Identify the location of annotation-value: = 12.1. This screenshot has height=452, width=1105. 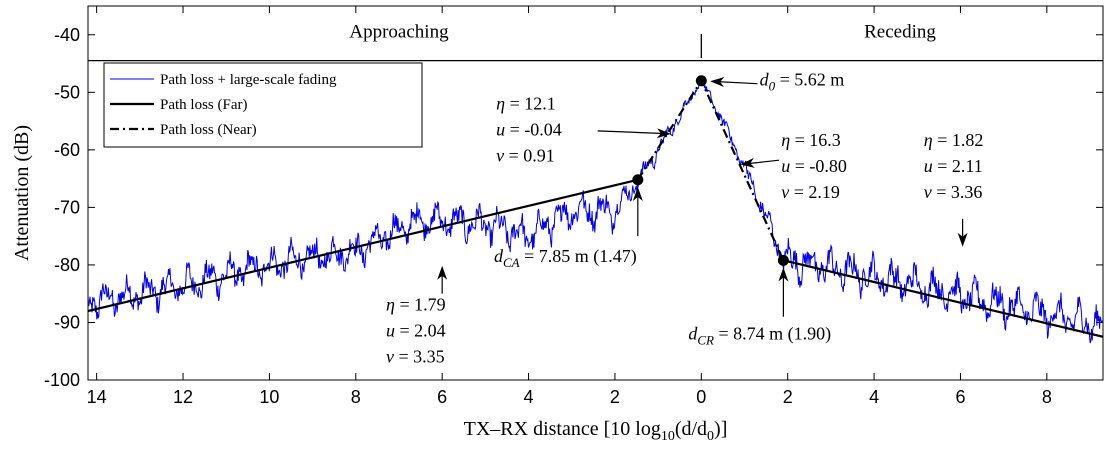
(530, 104).